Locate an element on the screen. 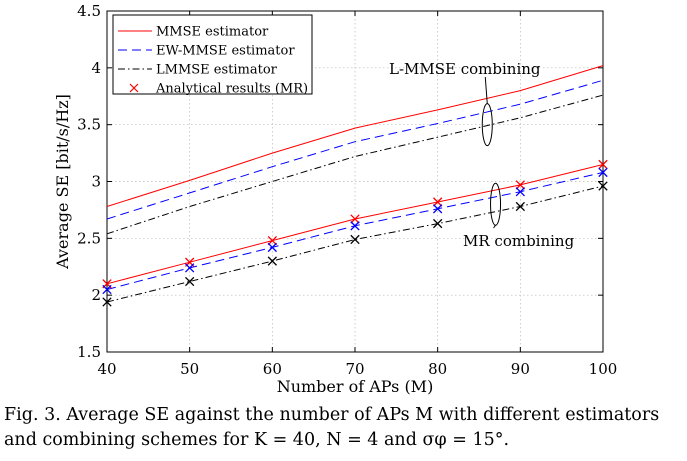 Image resolution: width=687 pixels, height=461 pixels. y-tick-label: 3 is located at coordinates (96, 182).